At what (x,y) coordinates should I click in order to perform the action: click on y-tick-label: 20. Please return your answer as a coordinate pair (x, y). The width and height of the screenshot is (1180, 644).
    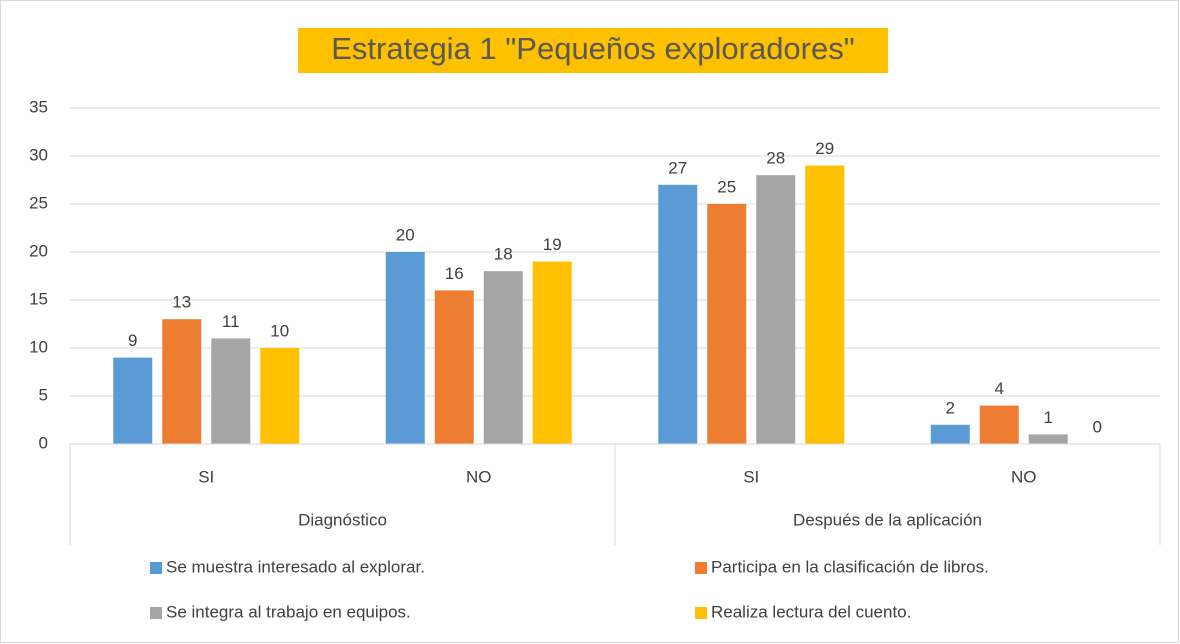
    Looking at the image, I should click on (38, 250).